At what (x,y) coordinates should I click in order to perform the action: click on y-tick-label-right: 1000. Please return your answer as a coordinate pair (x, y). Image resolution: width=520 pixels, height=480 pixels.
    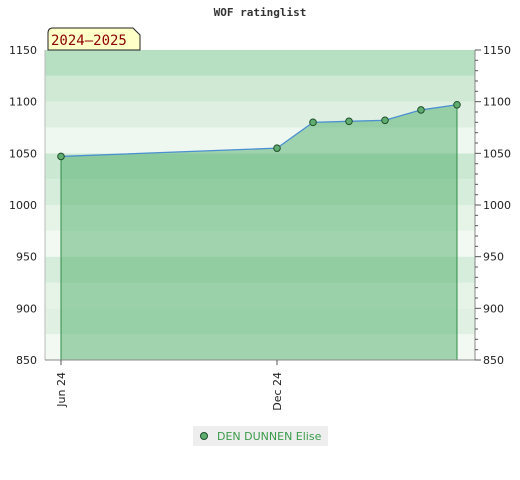
    Looking at the image, I should click on (497, 205).